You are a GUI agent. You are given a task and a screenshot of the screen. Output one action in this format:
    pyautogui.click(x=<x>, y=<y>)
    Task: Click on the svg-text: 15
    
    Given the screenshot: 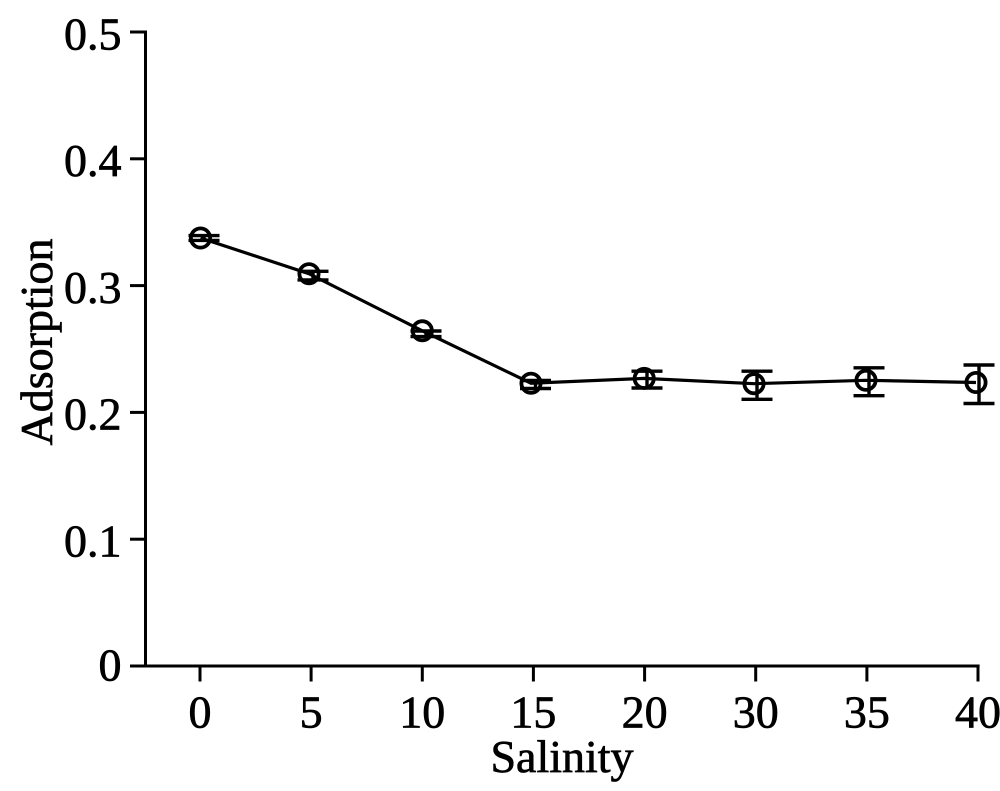 What is the action you would take?
    pyautogui.click(x=533, y=712)
    